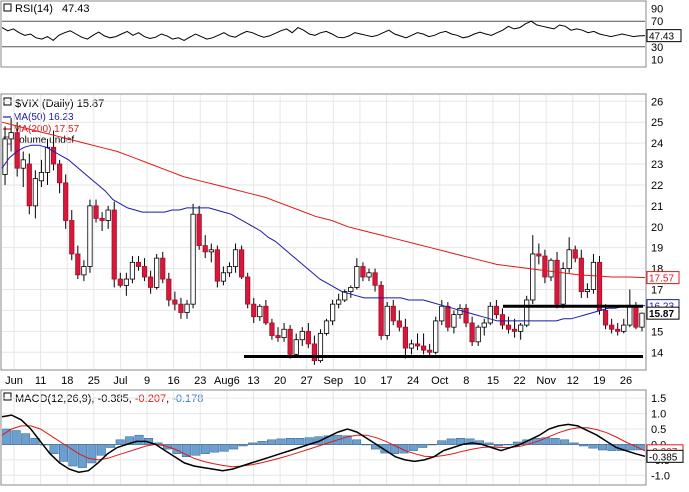  What do you see at coordinates (46, 129) in the screenshot?
I see `ma200-label: MA(200) 17.57` at bounding box center [46, 129].